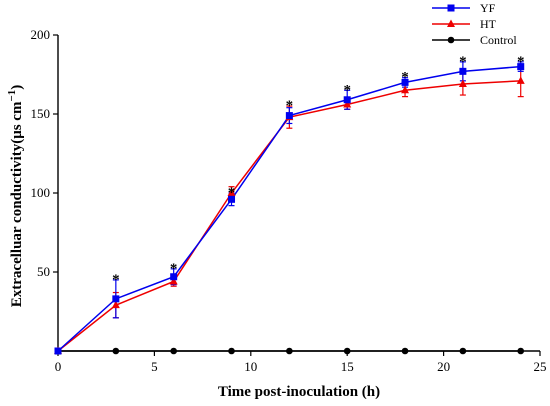 The width and height of the screenshot is (550, 406). I want to click on legend-marker-control, so click(451, 40).